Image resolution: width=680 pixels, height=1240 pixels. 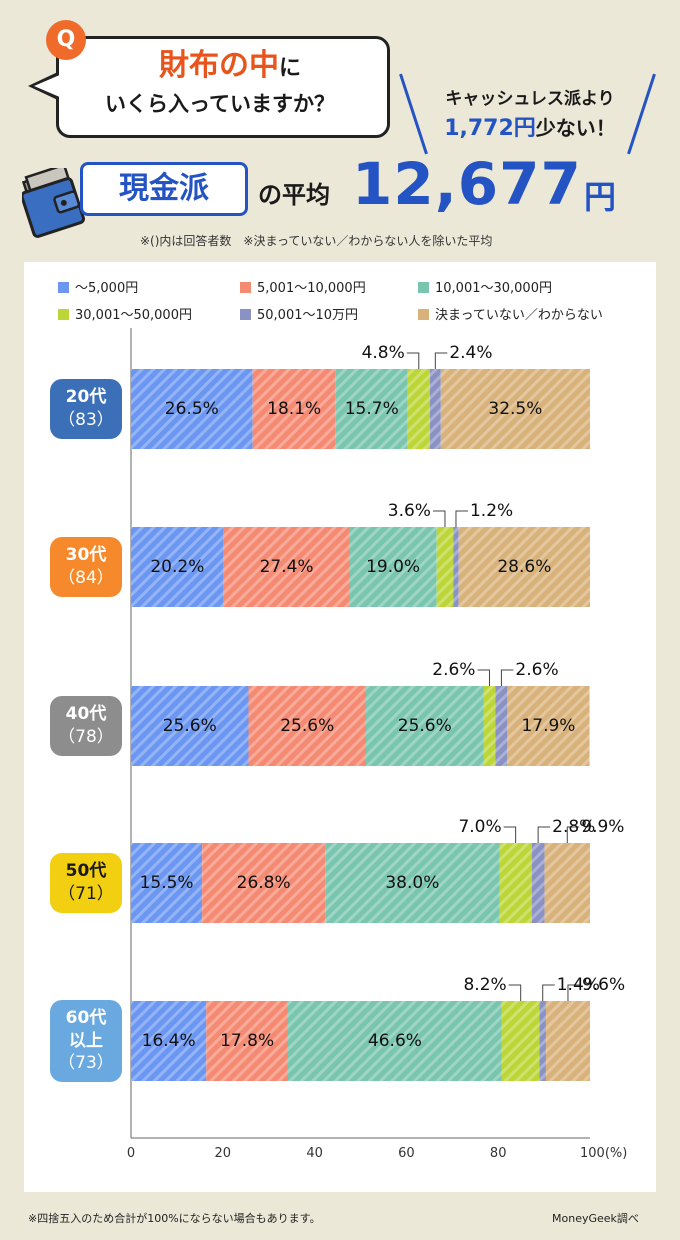 I want to click on average-unit: 円, so click(x=600, y=197).